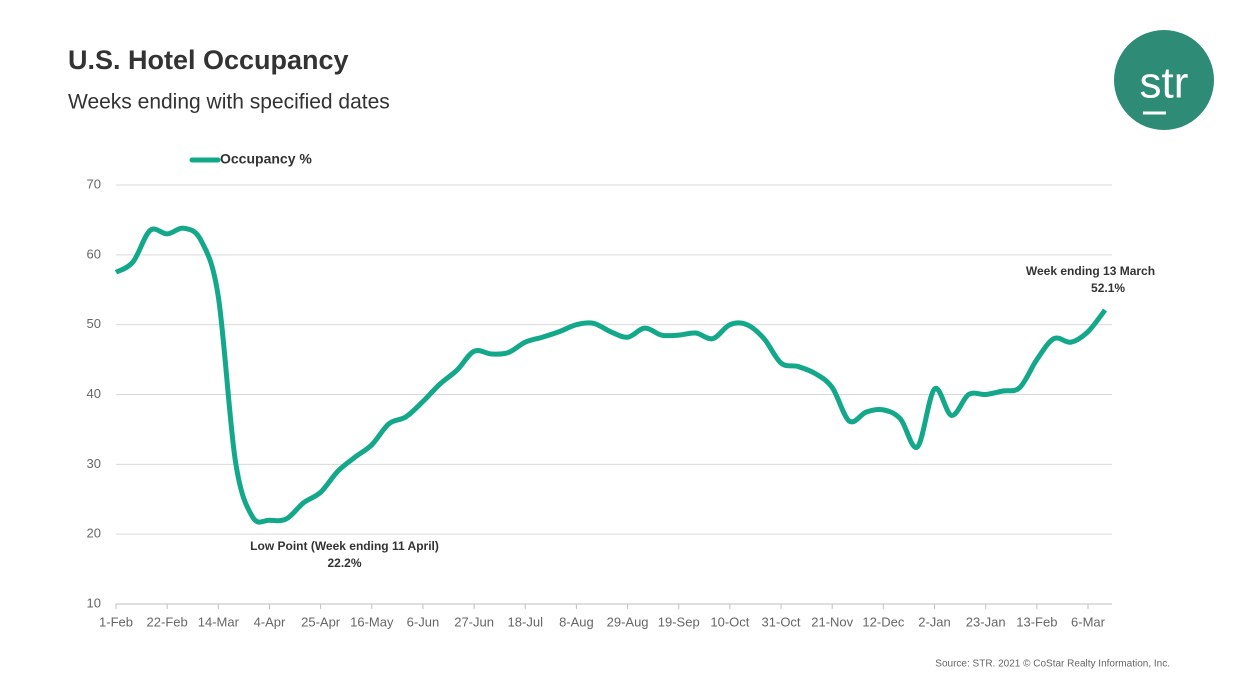  Describe the element at coordinates (94, 323) in the screenshot. I see `y-tick-label: 50` at that location.